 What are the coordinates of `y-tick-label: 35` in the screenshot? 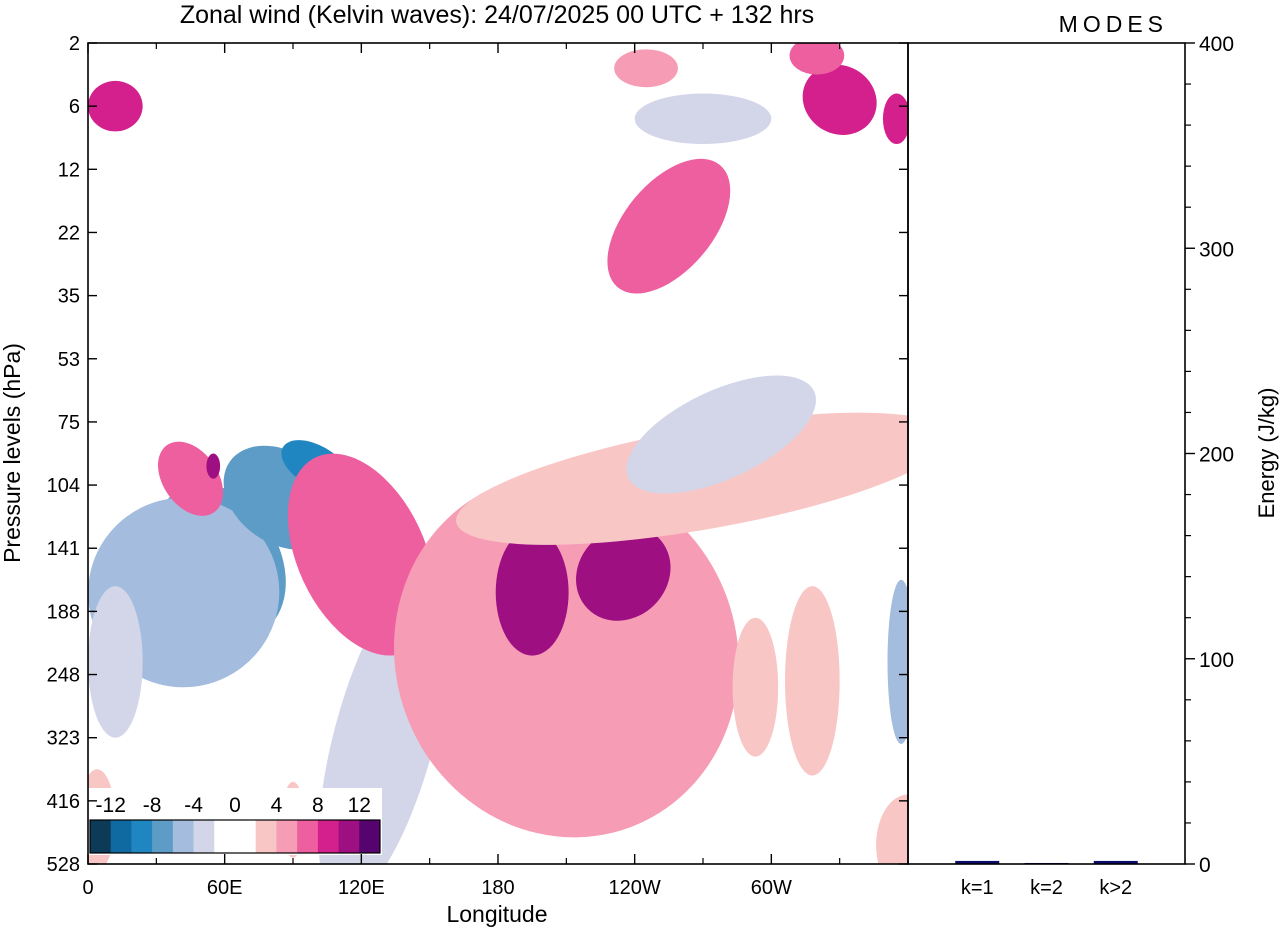 It's located at (69, 297).